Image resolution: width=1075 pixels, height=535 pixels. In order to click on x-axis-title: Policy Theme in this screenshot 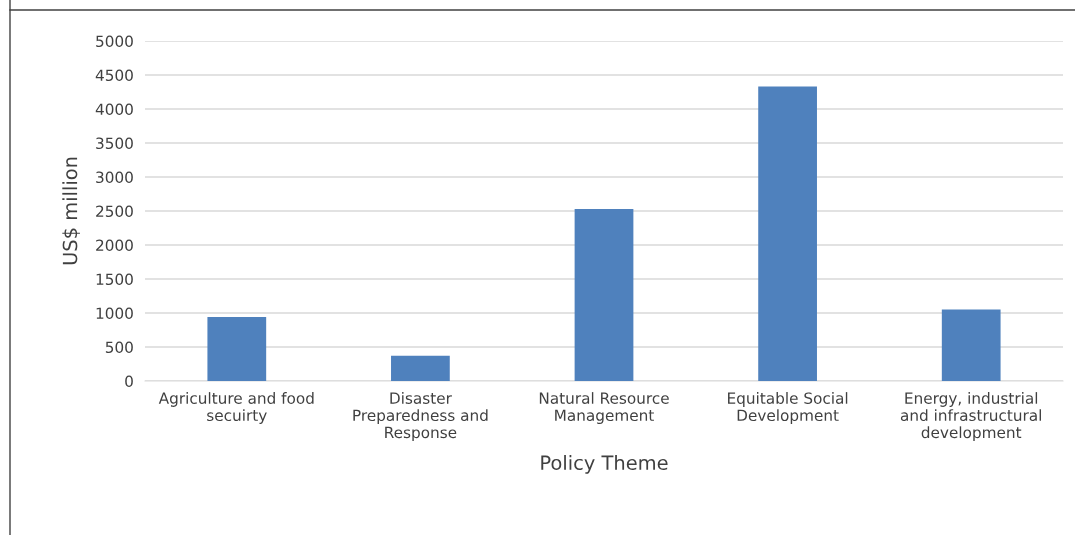, I will do `click(604, 464)`.